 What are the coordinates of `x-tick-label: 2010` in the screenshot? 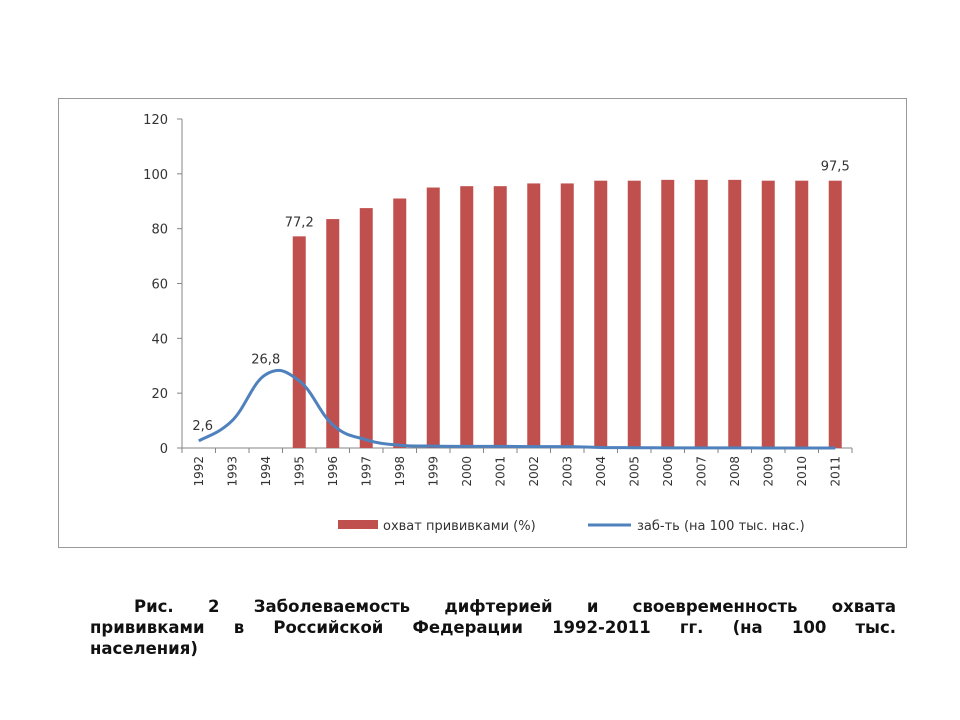 It's located at (802, 471).